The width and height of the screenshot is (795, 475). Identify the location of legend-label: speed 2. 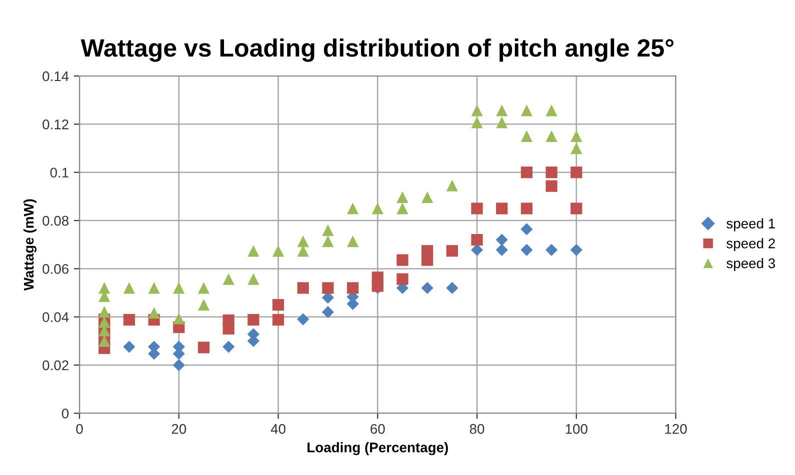
(750, 245).